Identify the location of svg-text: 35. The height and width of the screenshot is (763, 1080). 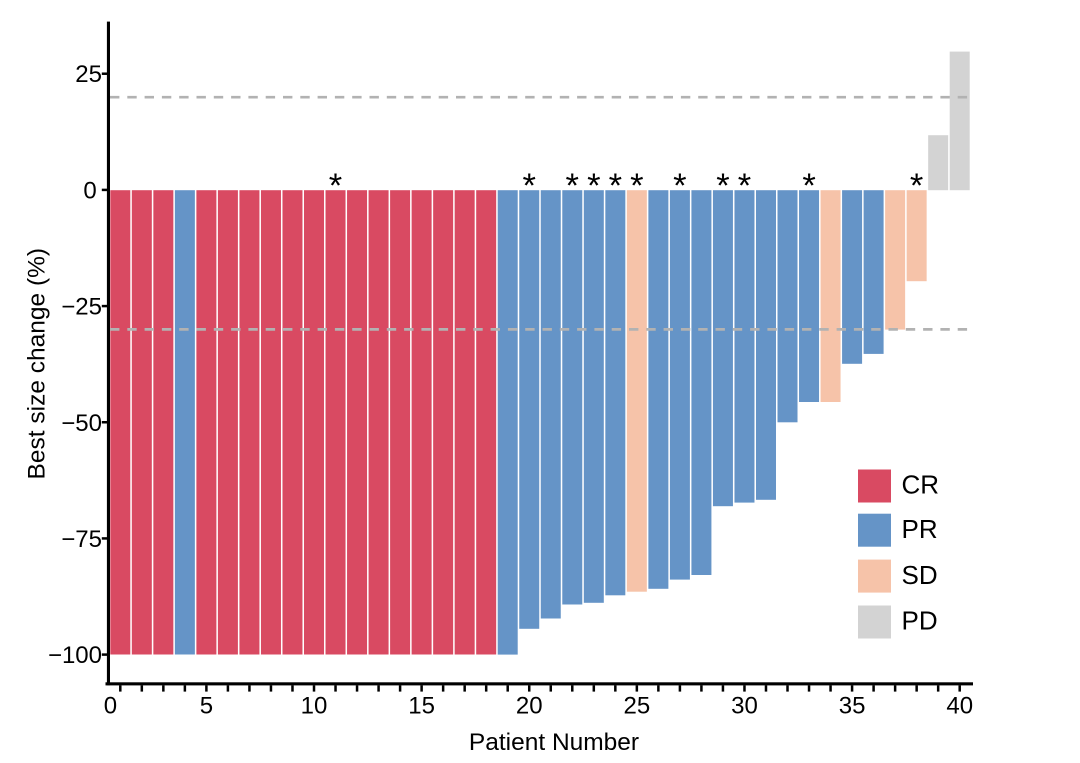
(852, 706).